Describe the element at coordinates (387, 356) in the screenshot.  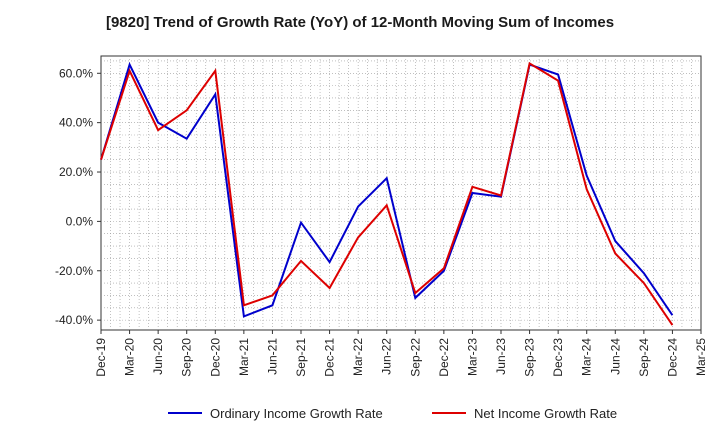
I see `x-tick-label: Jun-22` at that location.